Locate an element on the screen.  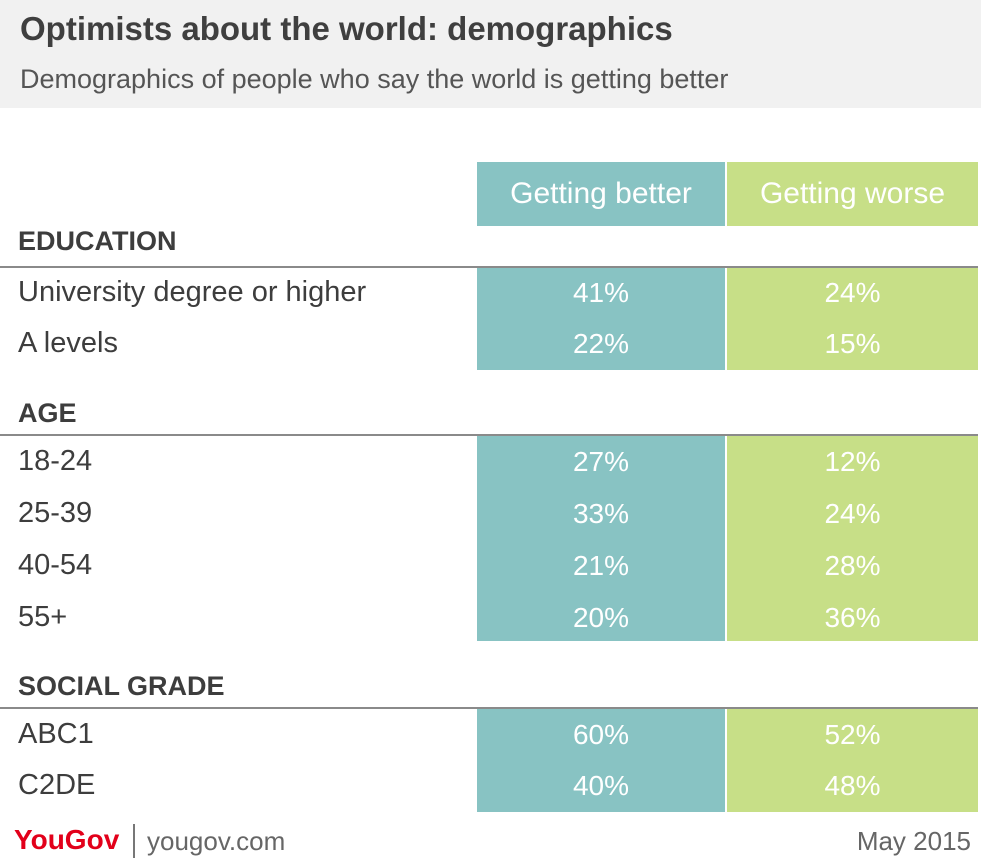
getting-better-value: 33% is located at coordinates (601, 513).